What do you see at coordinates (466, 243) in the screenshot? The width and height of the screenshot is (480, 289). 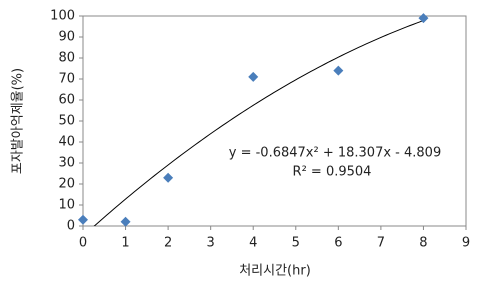 I see `x-tick-label: 9` at bounding box center [466, 243].